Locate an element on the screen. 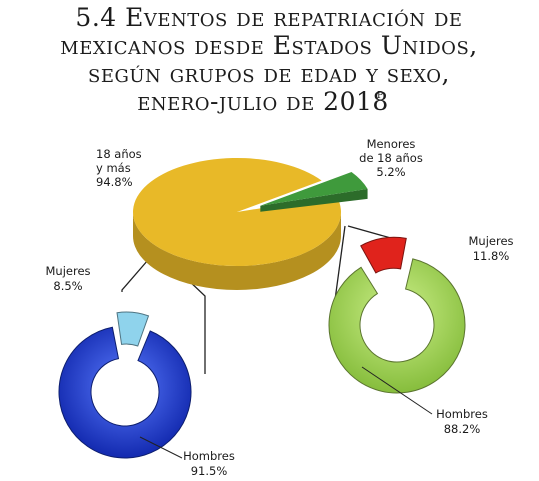  age-pie is located at coordinates (250, 223).